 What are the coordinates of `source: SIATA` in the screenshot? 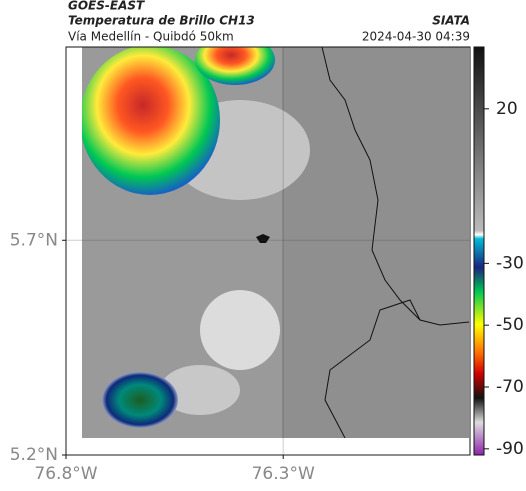 It's located at (451, 21).